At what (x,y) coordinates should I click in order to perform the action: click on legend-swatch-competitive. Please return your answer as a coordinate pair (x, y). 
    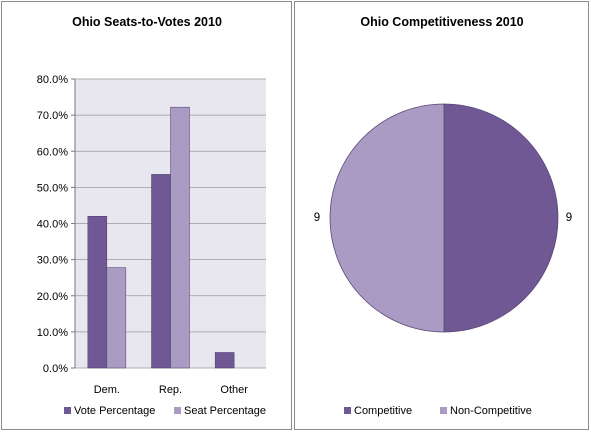
    Looking at the image, I should click on (347, 410).